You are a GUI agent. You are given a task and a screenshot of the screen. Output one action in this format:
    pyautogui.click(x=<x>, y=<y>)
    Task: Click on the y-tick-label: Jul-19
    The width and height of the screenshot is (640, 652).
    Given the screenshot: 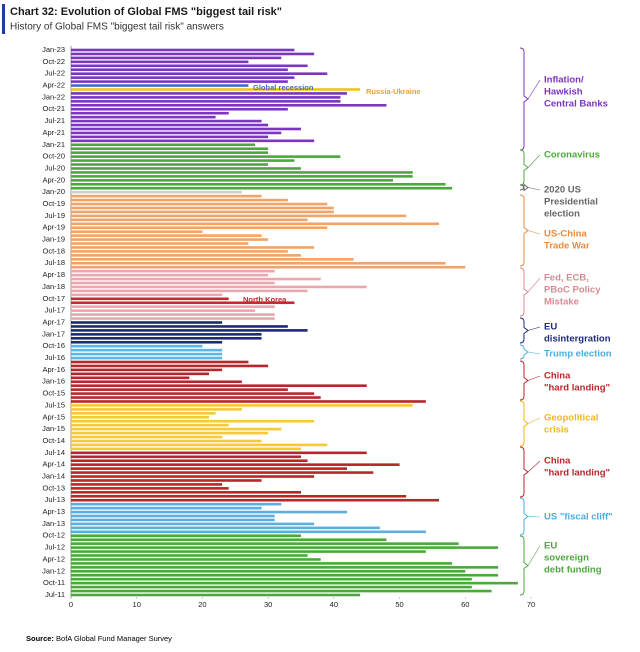 What is the action you would take?
    pyautogui.click(x=55, y=215)
    